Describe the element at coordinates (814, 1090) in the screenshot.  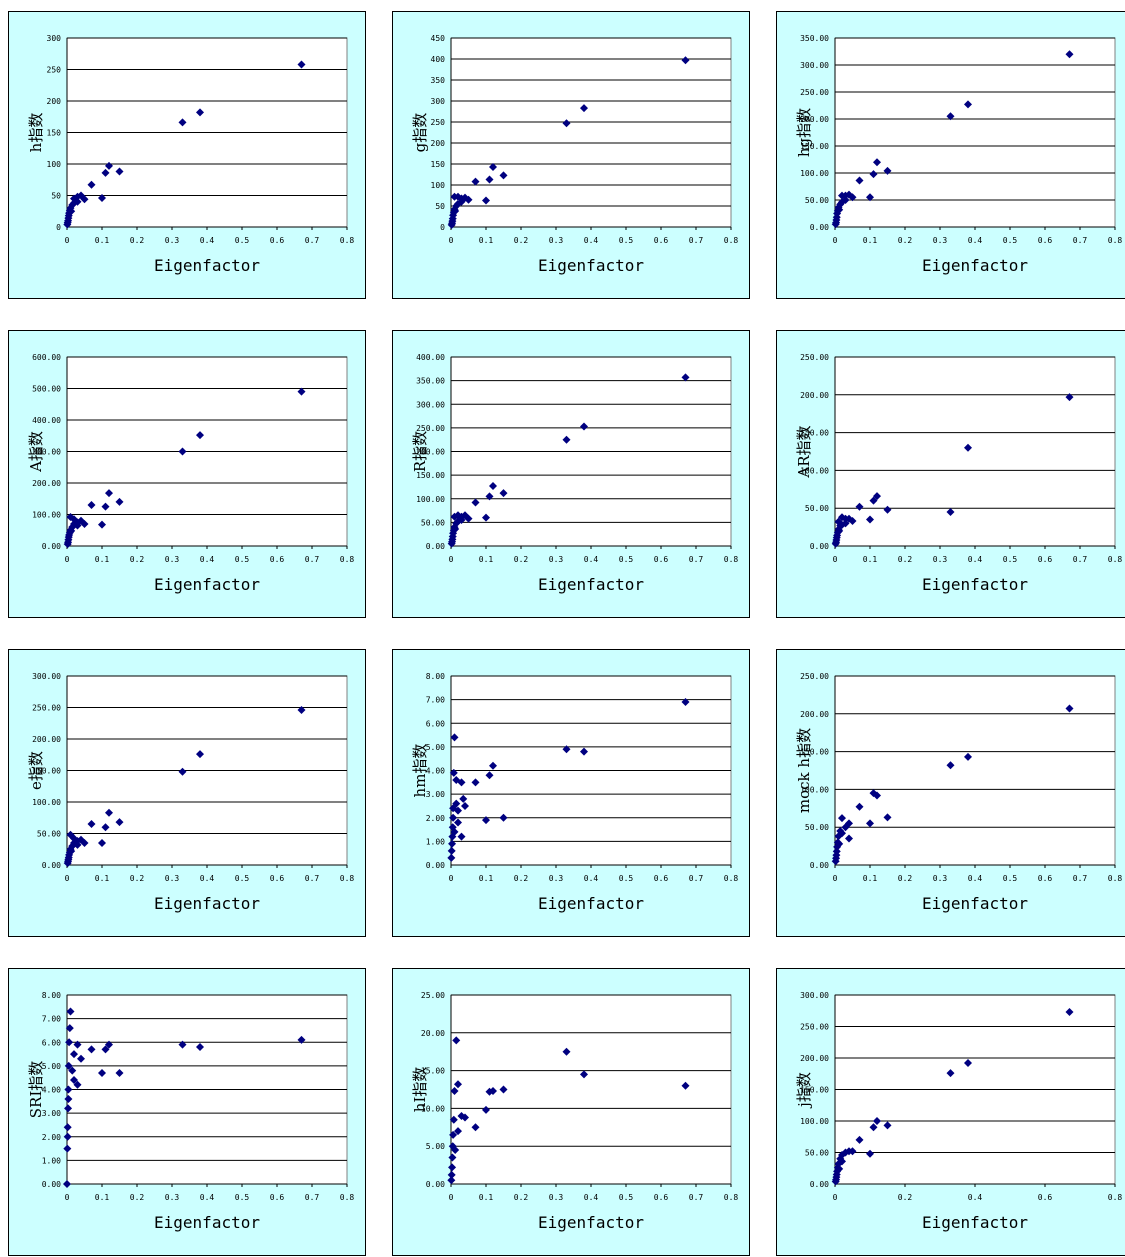
I see `y-tick-label: 150.00` at that location.